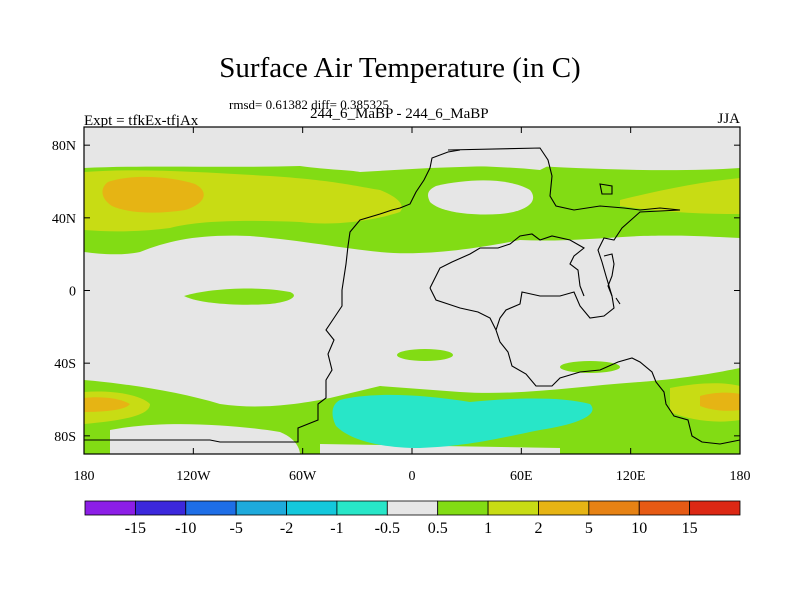  I want to click on x-tick-label: 60E, so click(521, 476).